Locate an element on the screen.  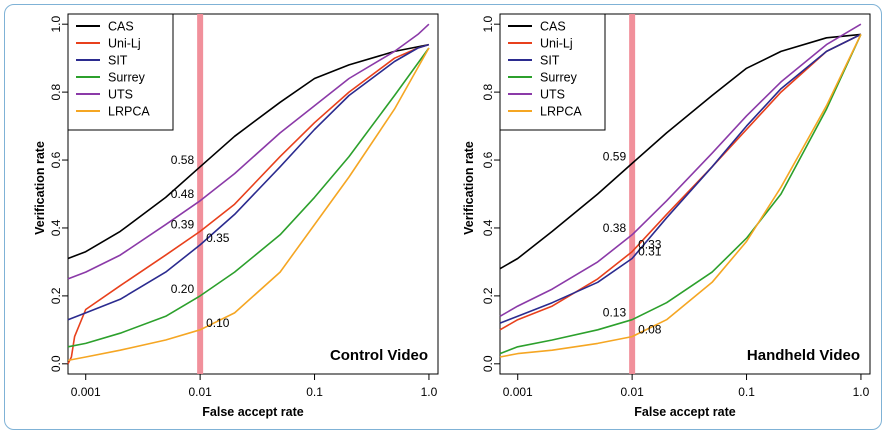
data-label: 0.13 is located at coordinates (615, 313).